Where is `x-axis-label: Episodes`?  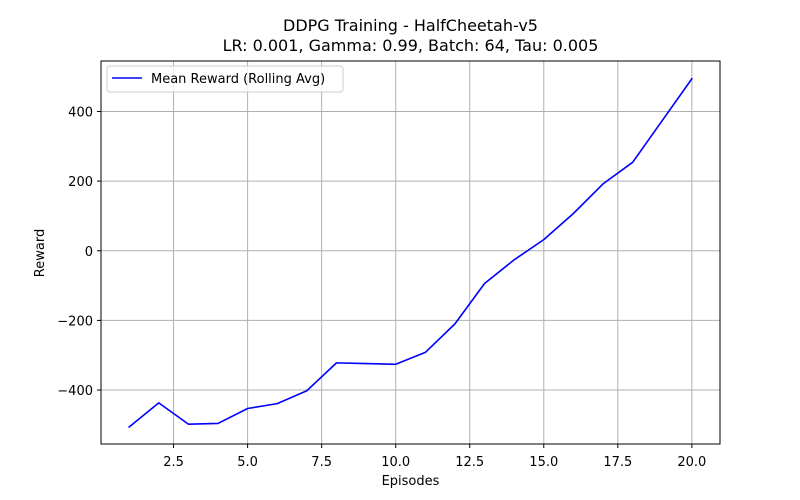 x-axis-label: Episodes is located at coordinates (411, 481).